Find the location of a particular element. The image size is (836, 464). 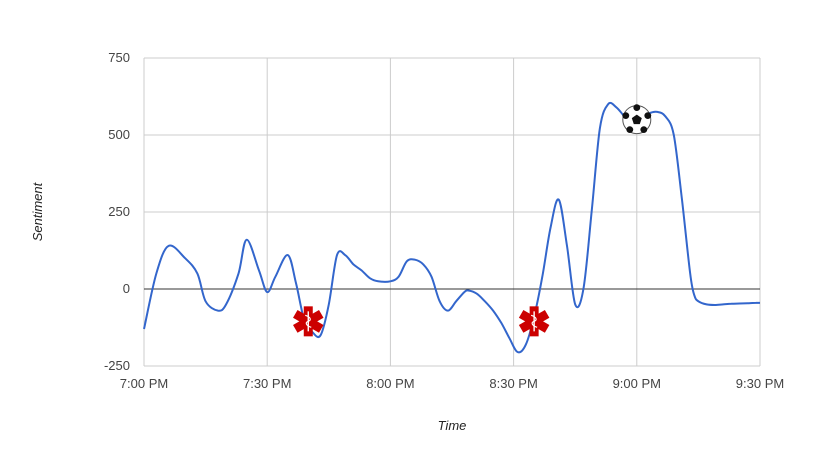

x-tick-label: 8:00 PM is located at coordinates (390, 383).